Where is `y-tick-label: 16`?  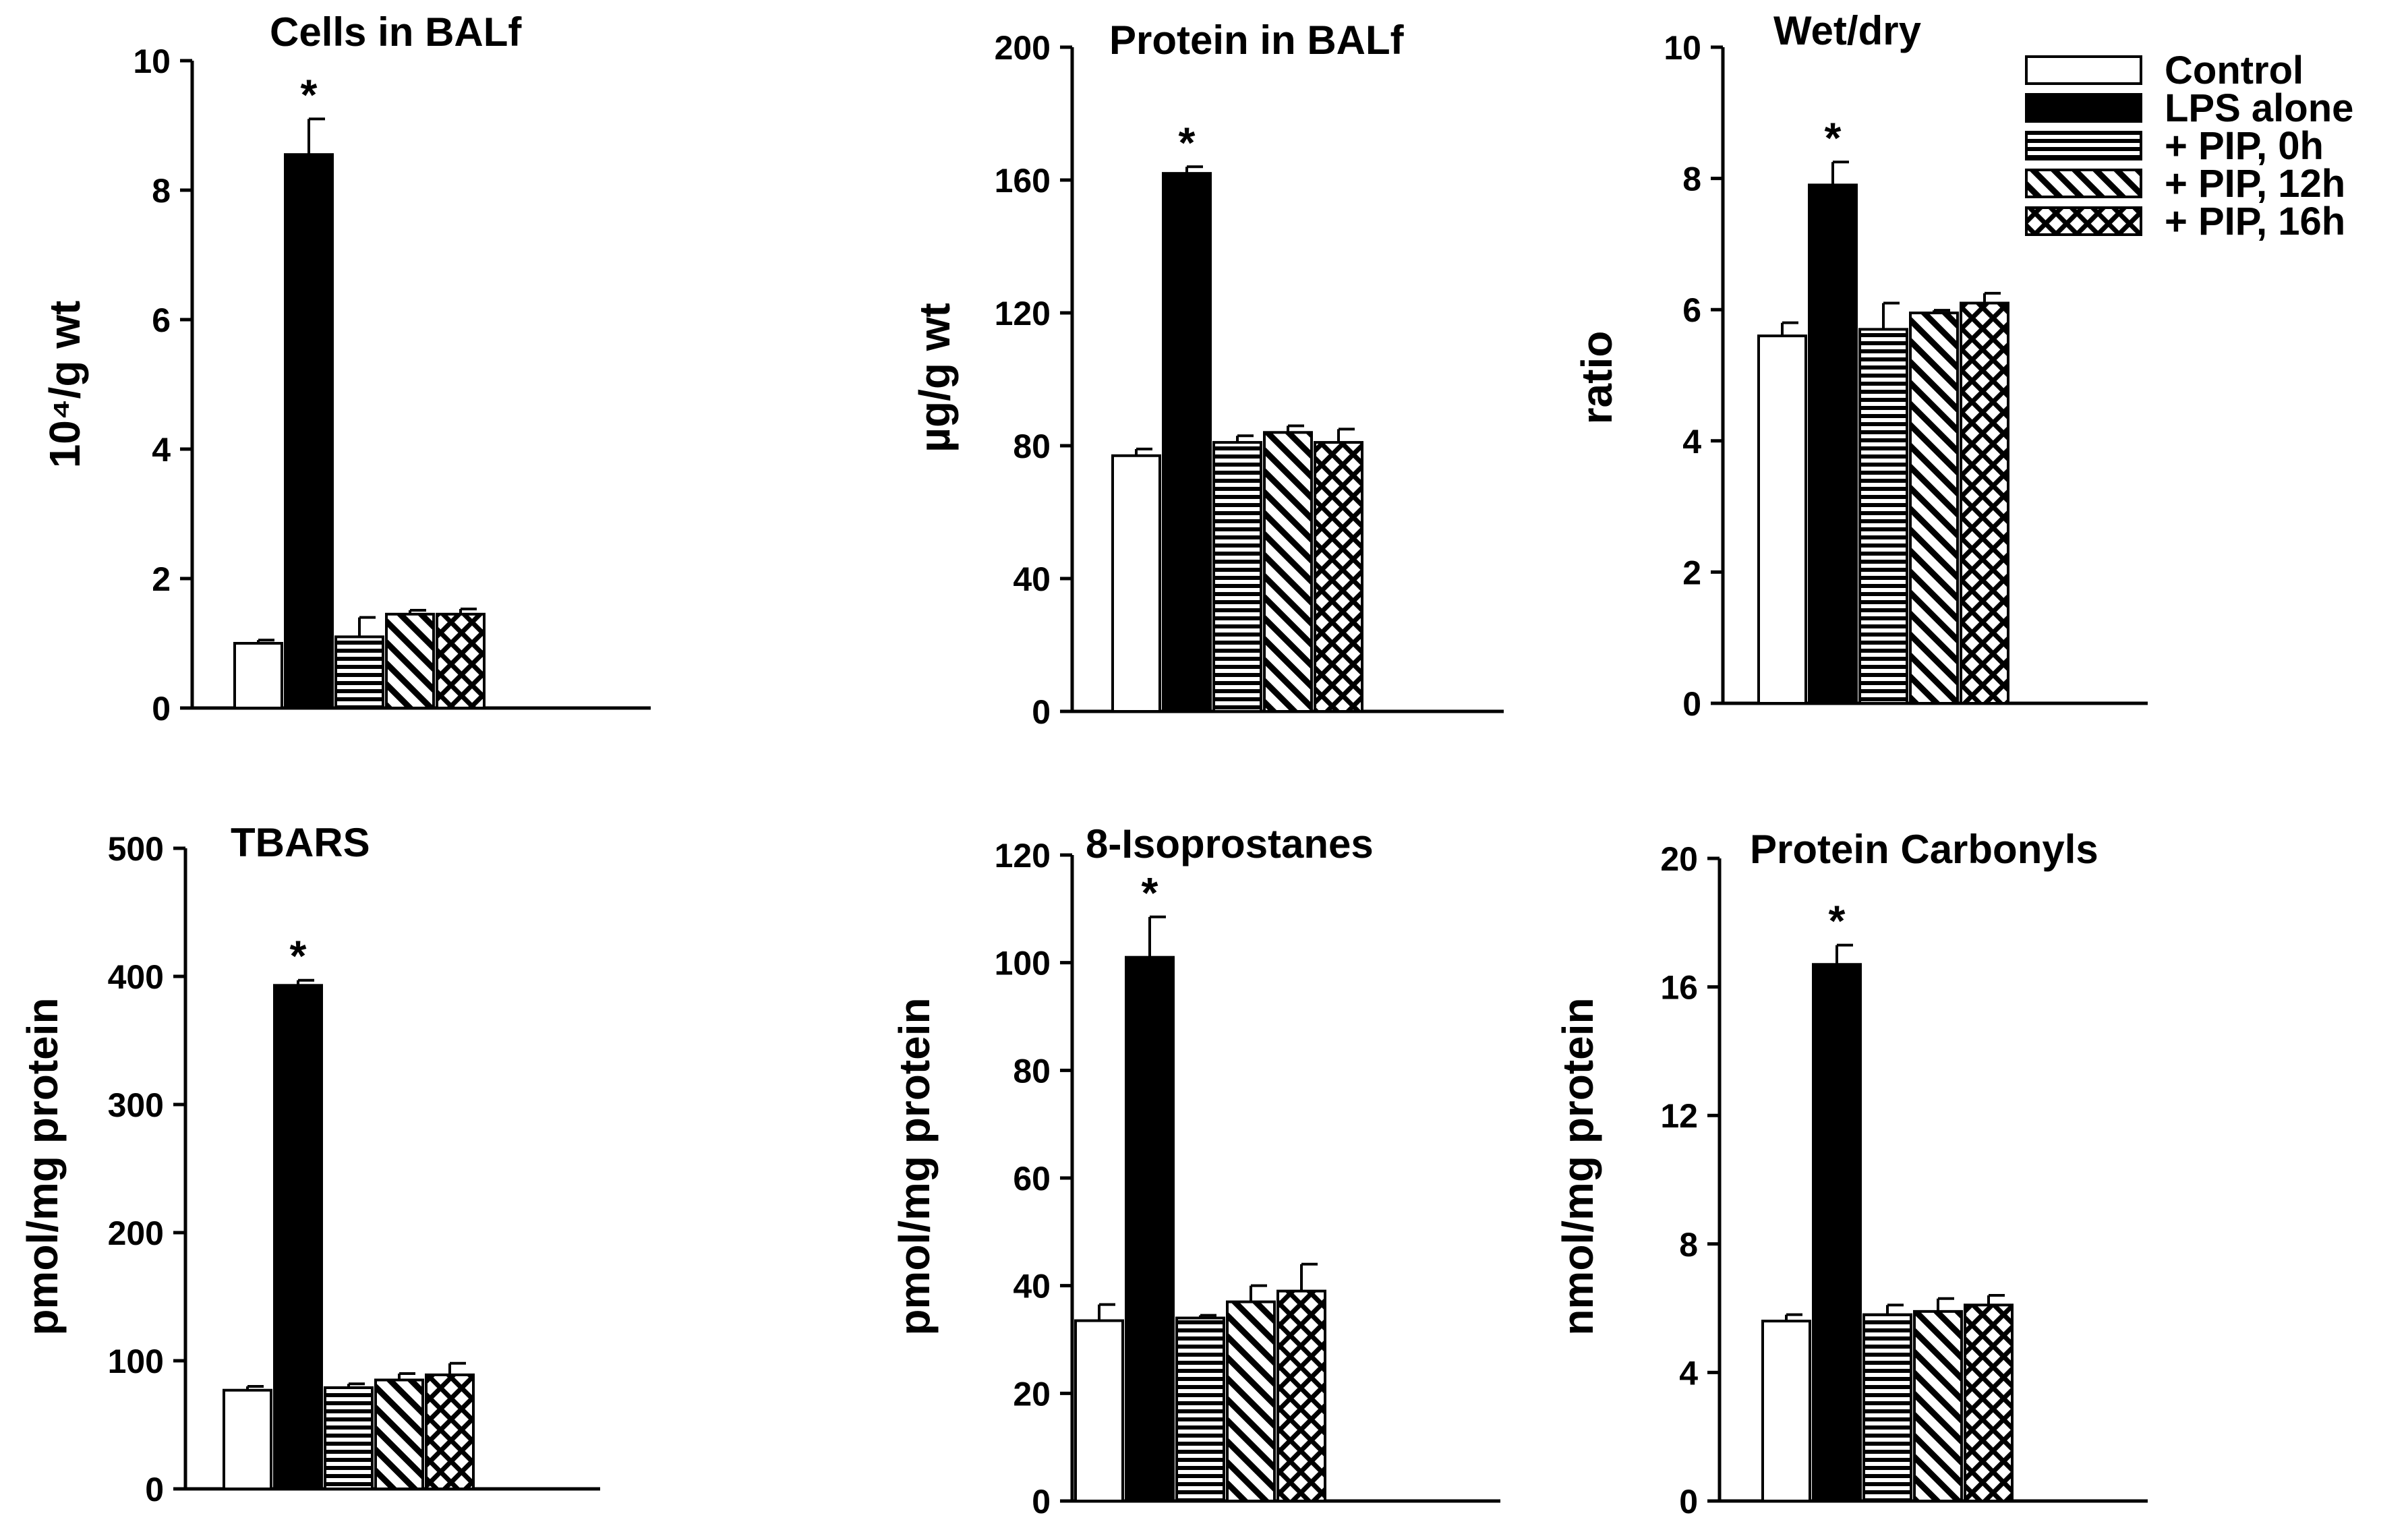
y-tick-label: 16 is located at coordinates (1679, 988).